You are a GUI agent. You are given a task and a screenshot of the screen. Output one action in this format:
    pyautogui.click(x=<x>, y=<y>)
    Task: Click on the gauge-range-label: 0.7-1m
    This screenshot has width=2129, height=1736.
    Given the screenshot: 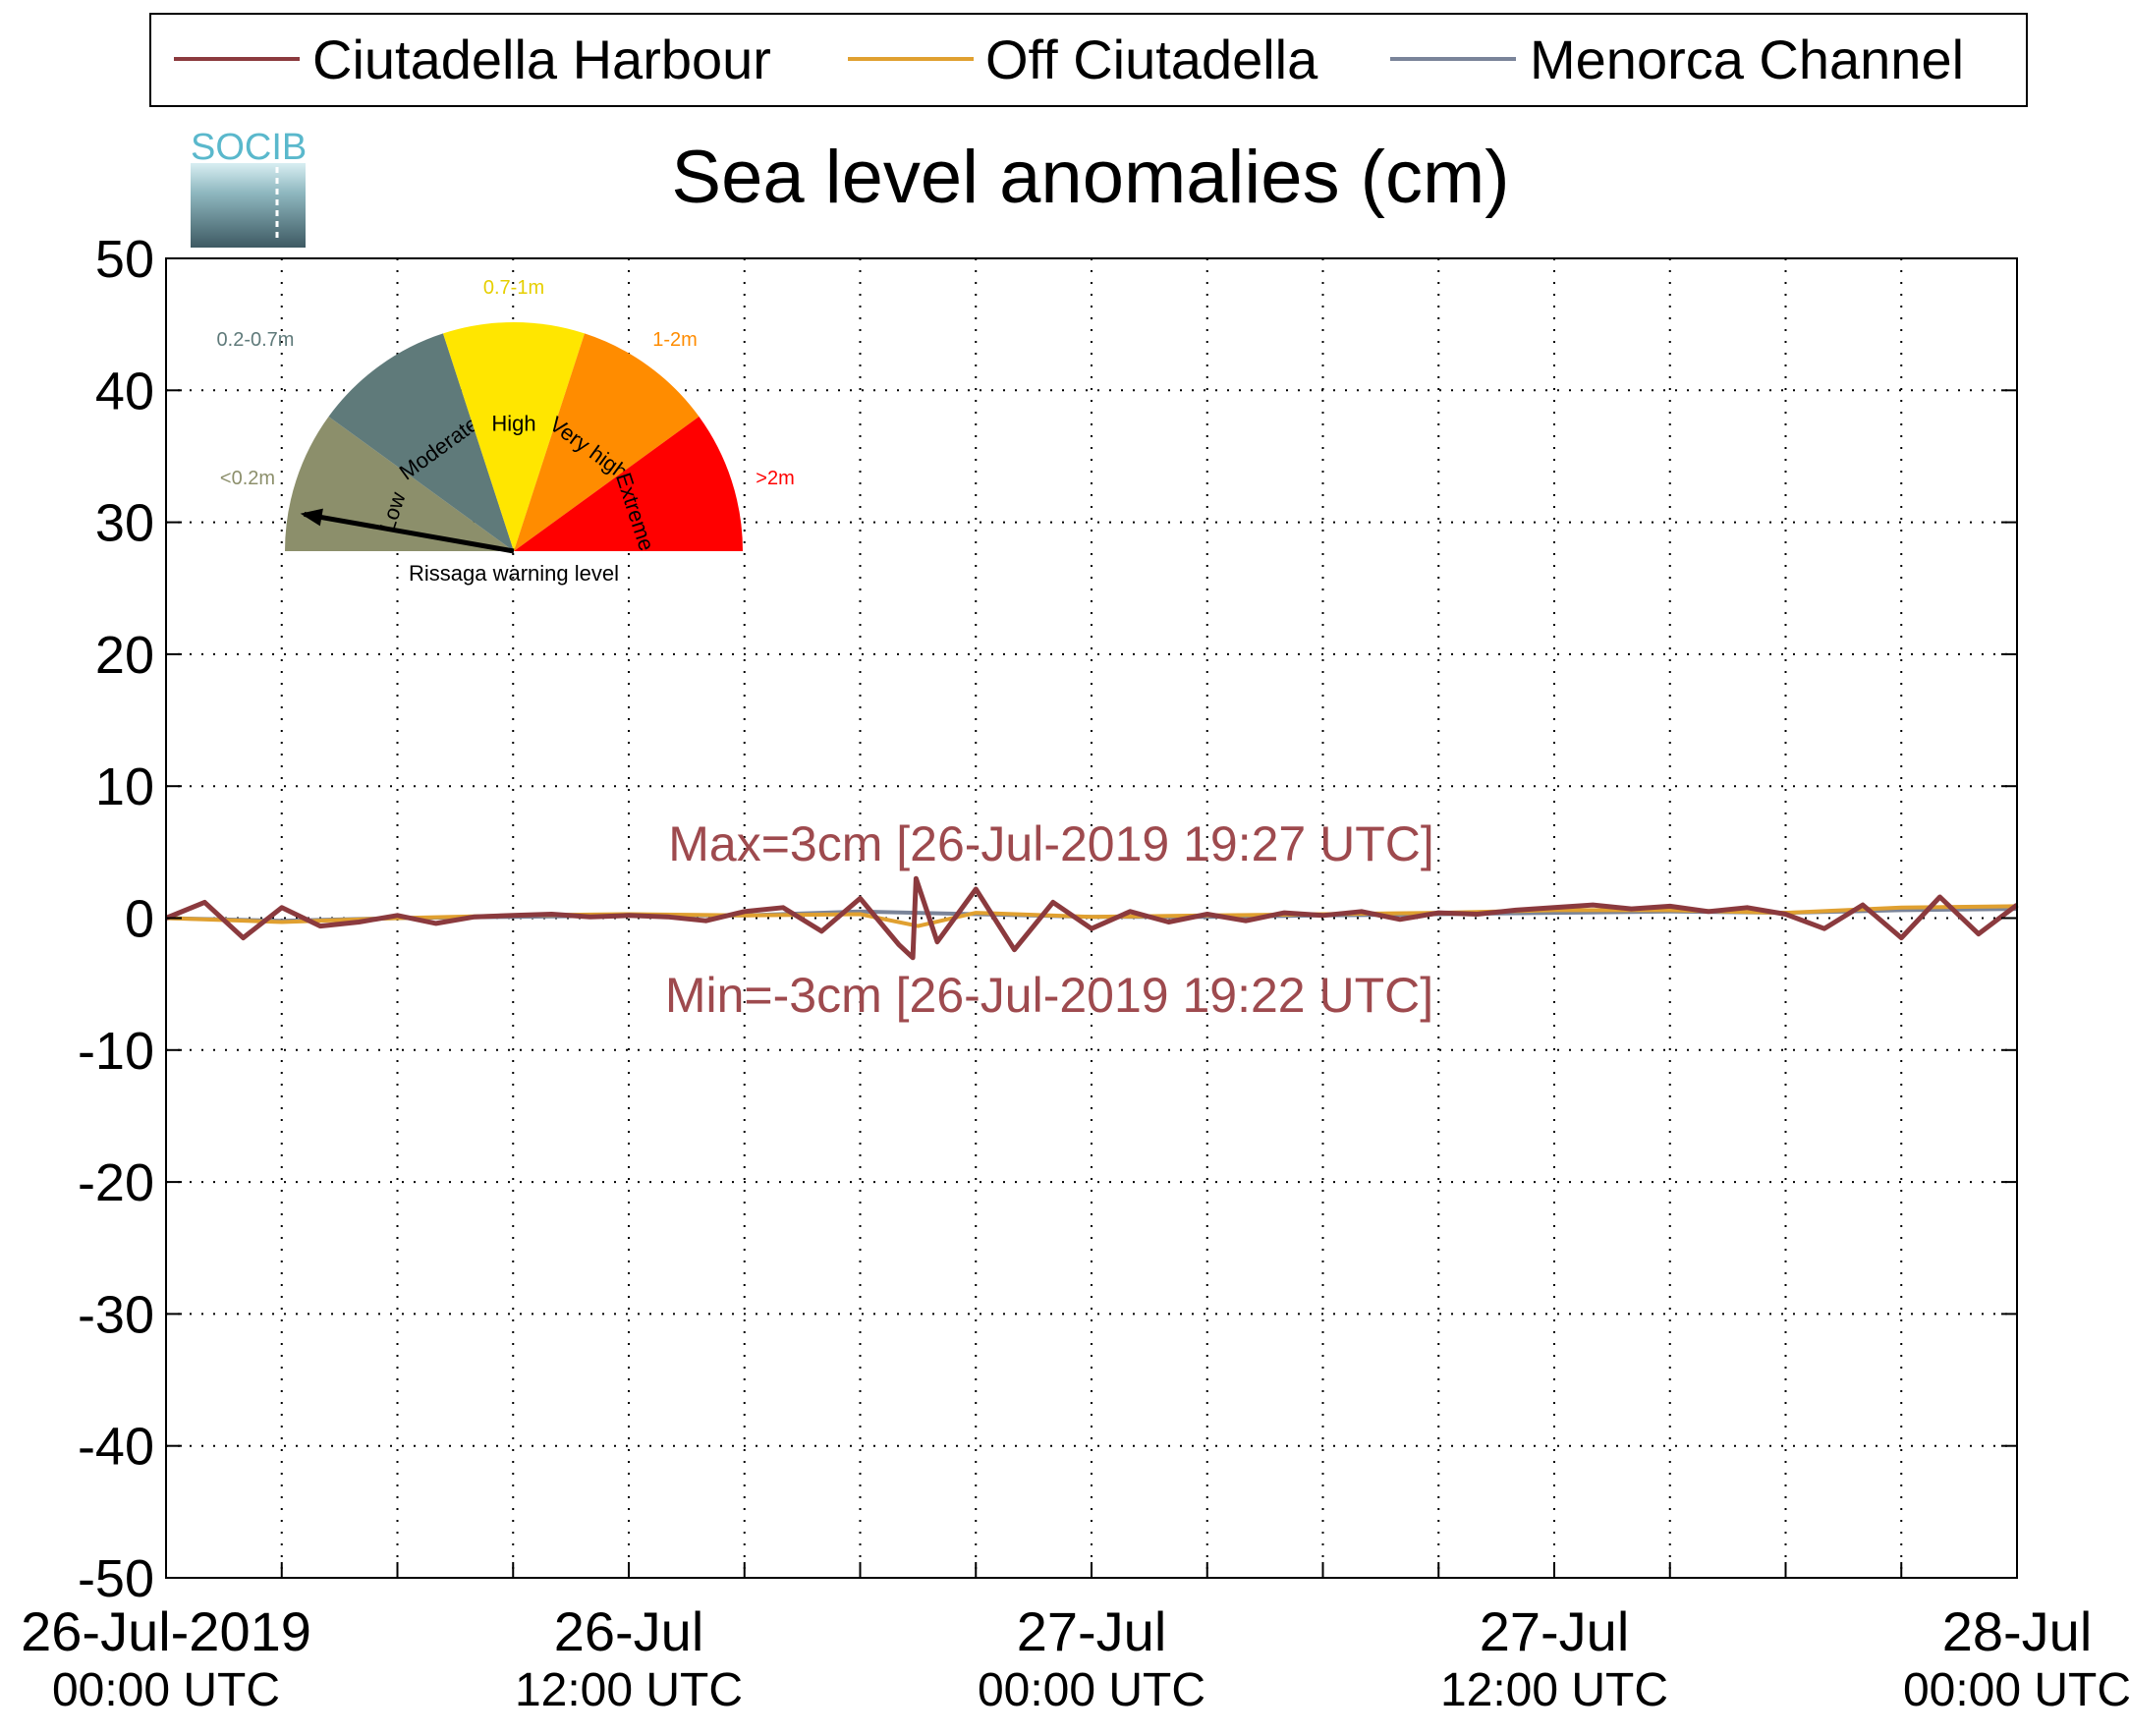 What is the action you would take?
    pyautogui.click(x=513, y=288)
    